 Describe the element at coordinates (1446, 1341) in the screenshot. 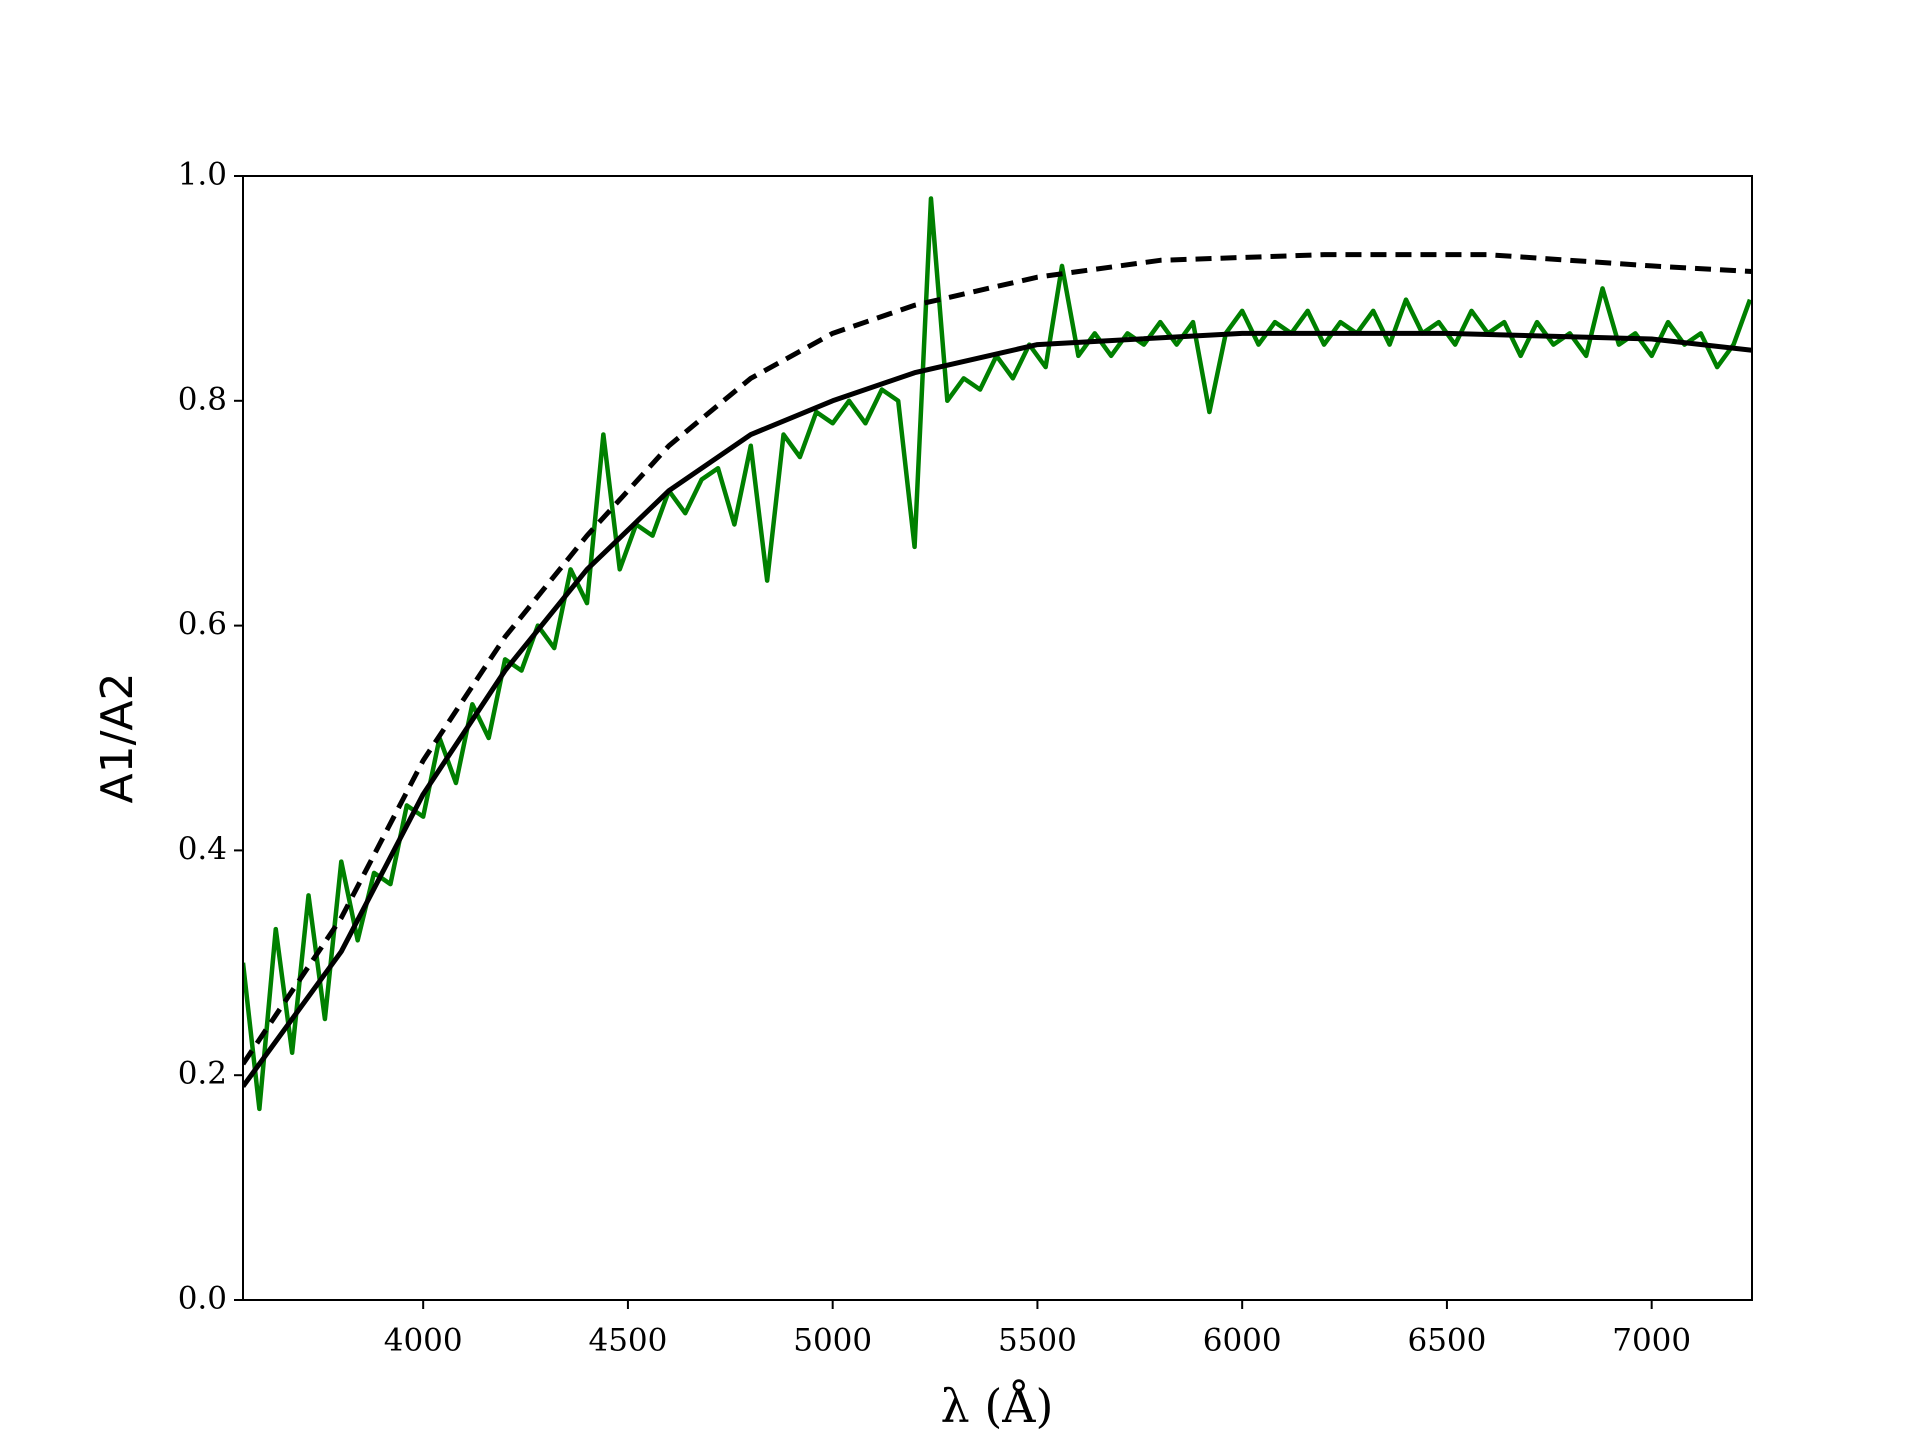

I see `x-tick-label: 6500` at that location.